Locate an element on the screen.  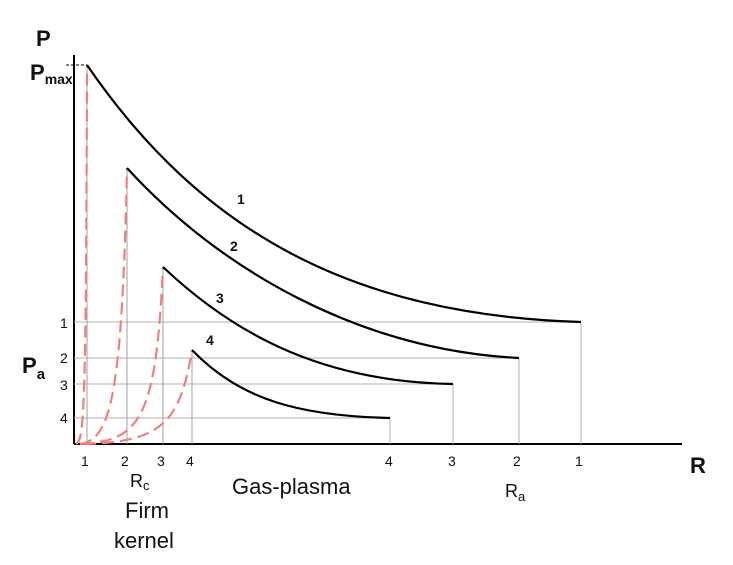
ra-tick-3: 3 is located at coordinates (452, 461).